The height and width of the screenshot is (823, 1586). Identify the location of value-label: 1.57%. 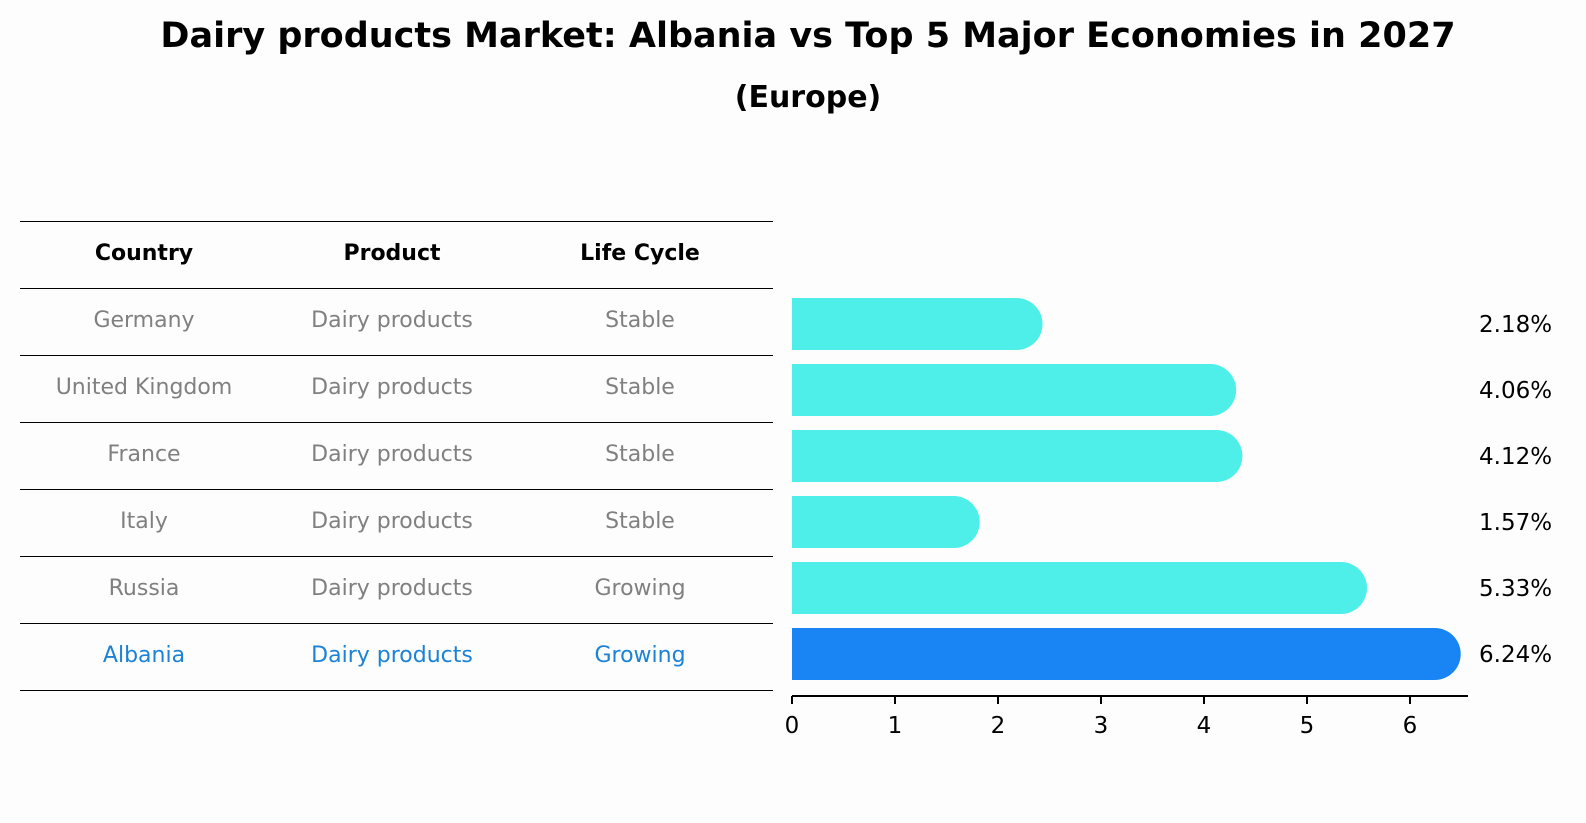
(1515, 523).